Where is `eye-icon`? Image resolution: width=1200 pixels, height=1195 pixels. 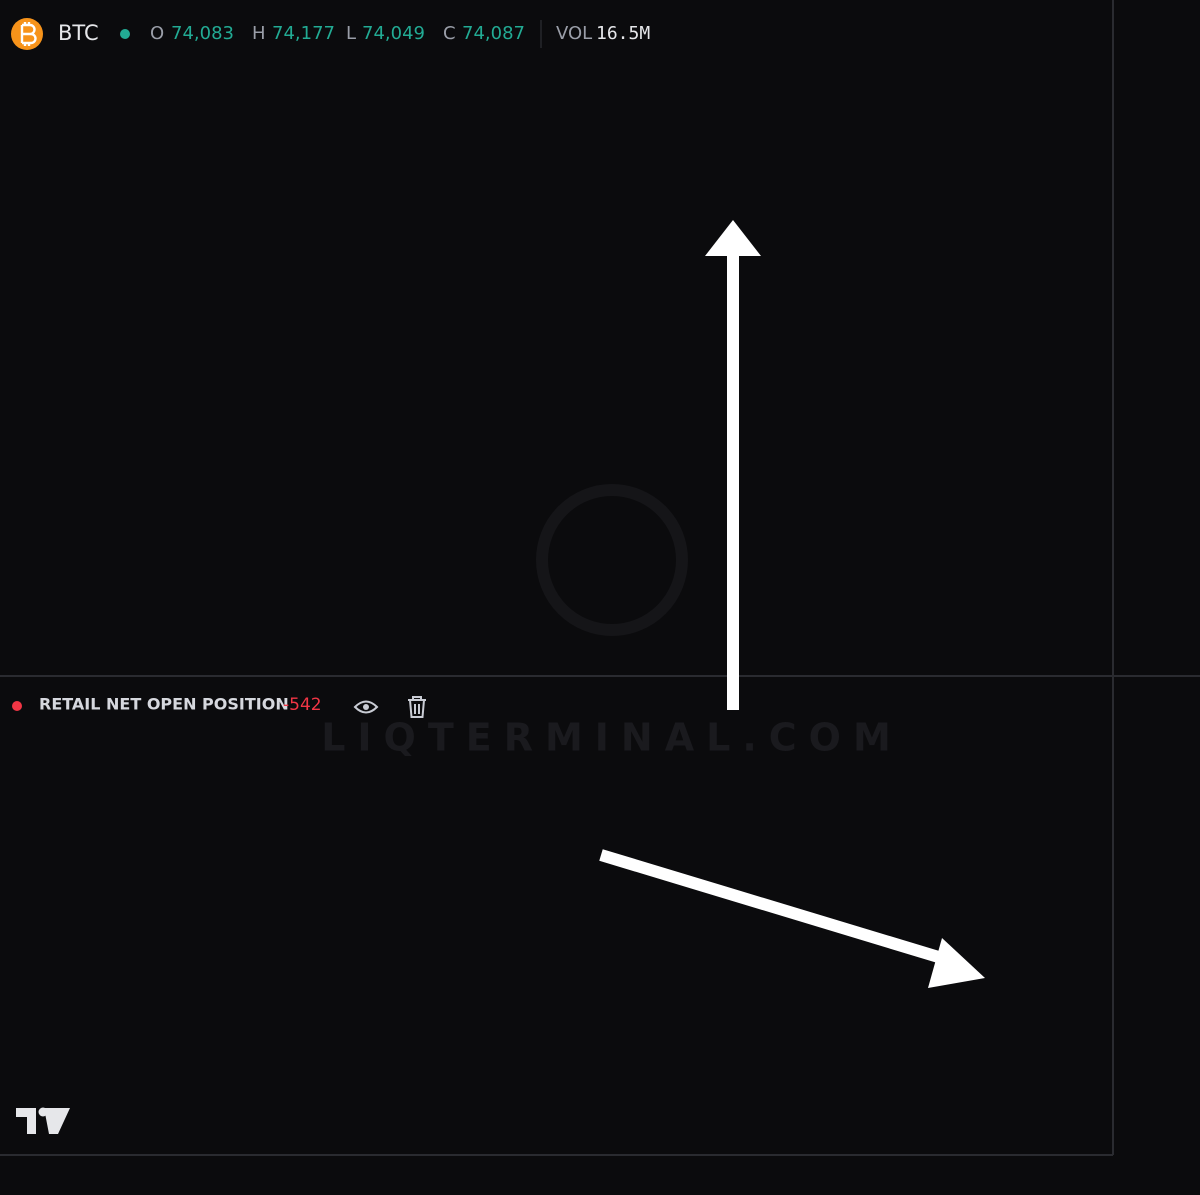 eye-icon is located at coordinates (366, 707).